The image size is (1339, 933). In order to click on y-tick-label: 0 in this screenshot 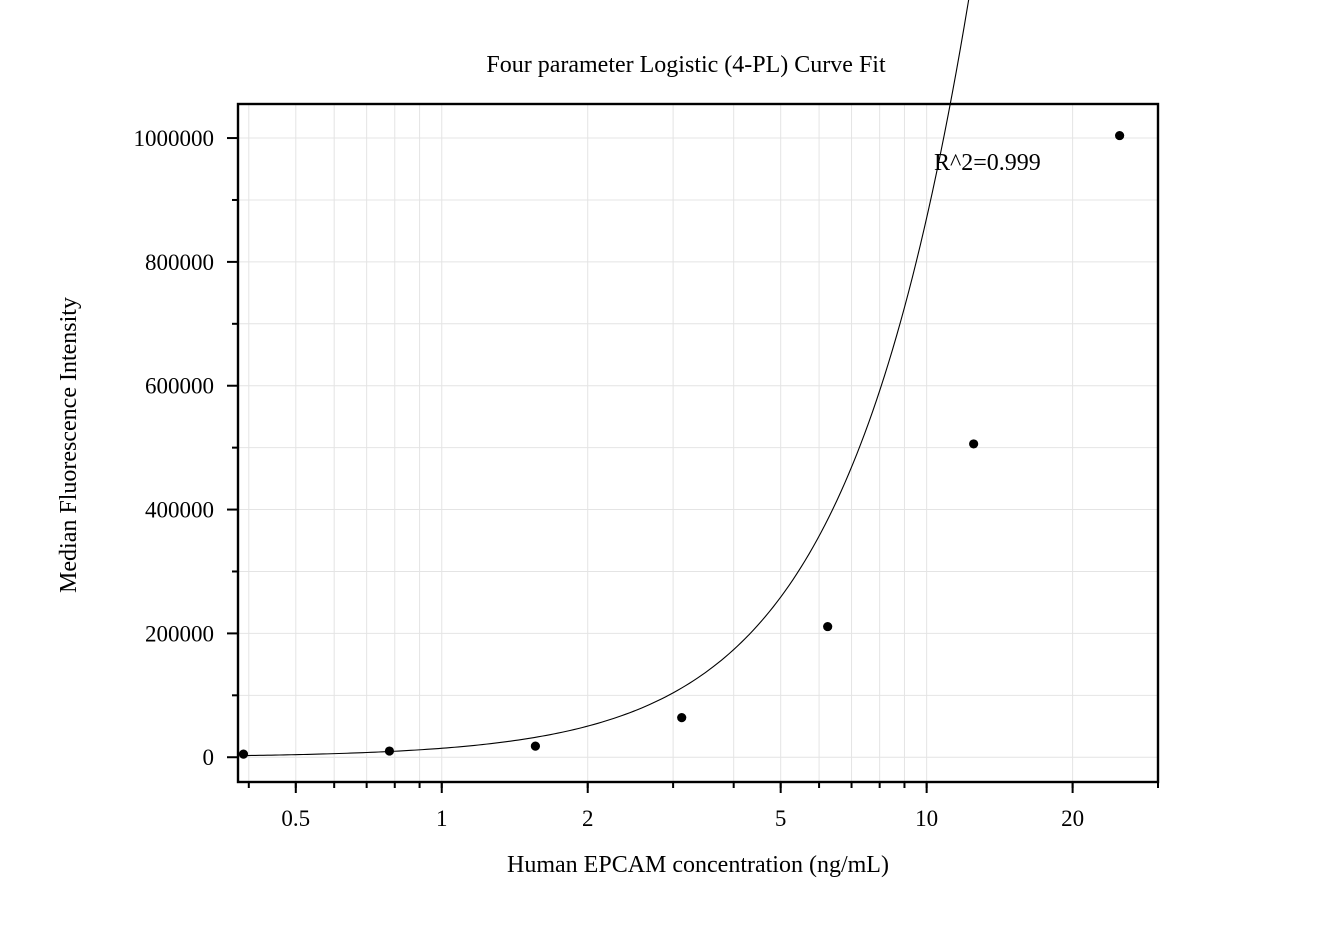, I will do `click(209, 757)`.